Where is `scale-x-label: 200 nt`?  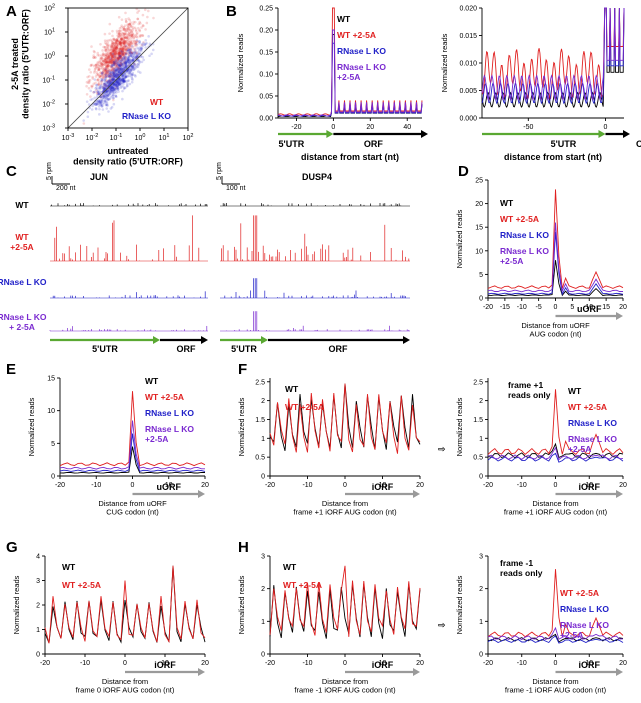 scale-x-label: 200 nt is located at coordinates (66, 188).